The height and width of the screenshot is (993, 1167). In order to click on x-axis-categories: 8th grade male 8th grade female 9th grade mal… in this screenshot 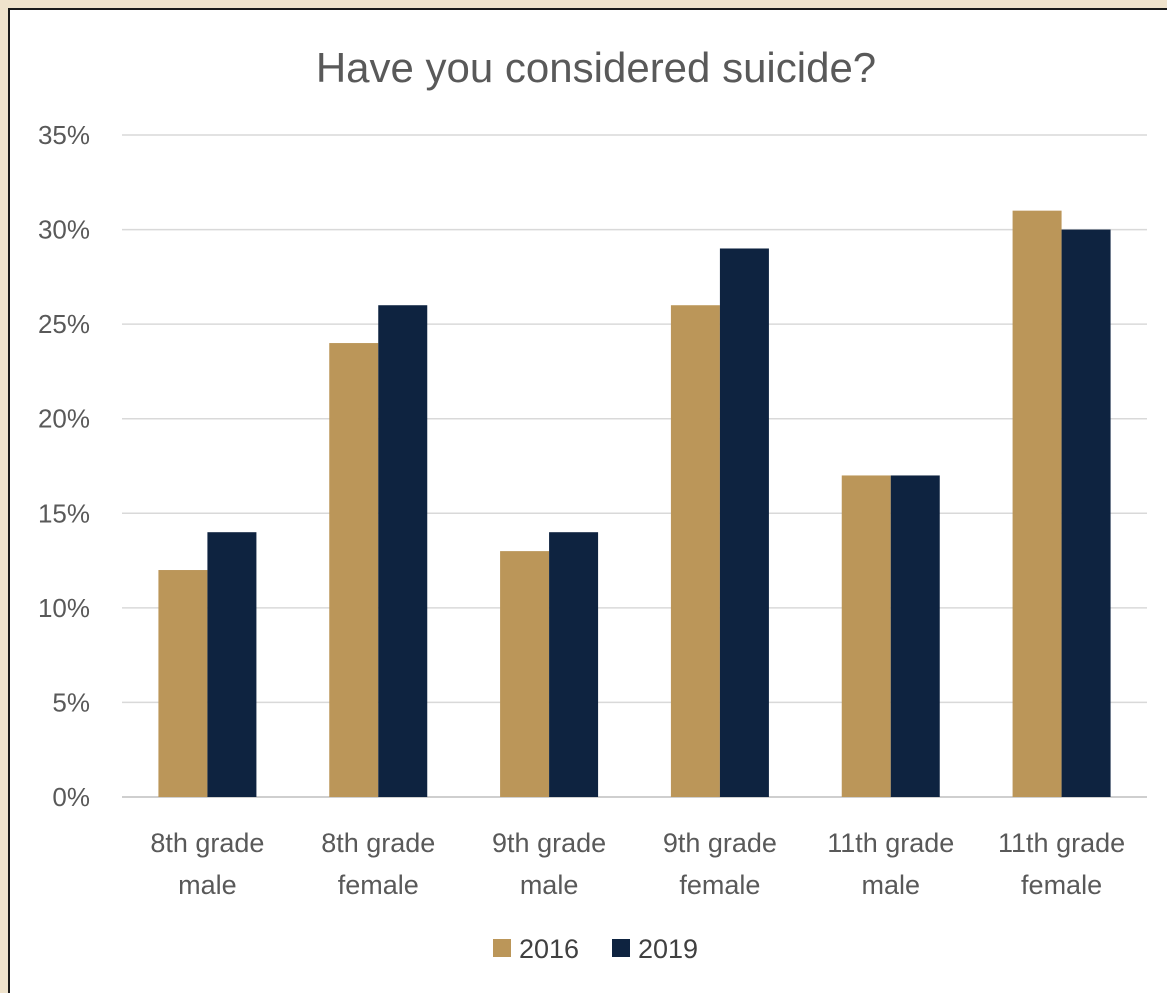, I will do `click(637, 864)`.